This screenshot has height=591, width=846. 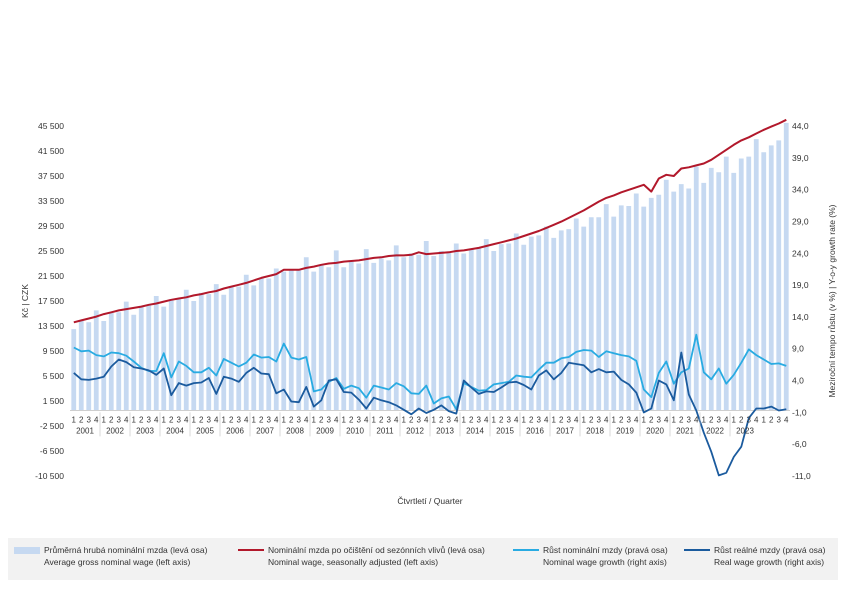 I want to click on x-tick-year: 2022, so click(x=715, y=430).